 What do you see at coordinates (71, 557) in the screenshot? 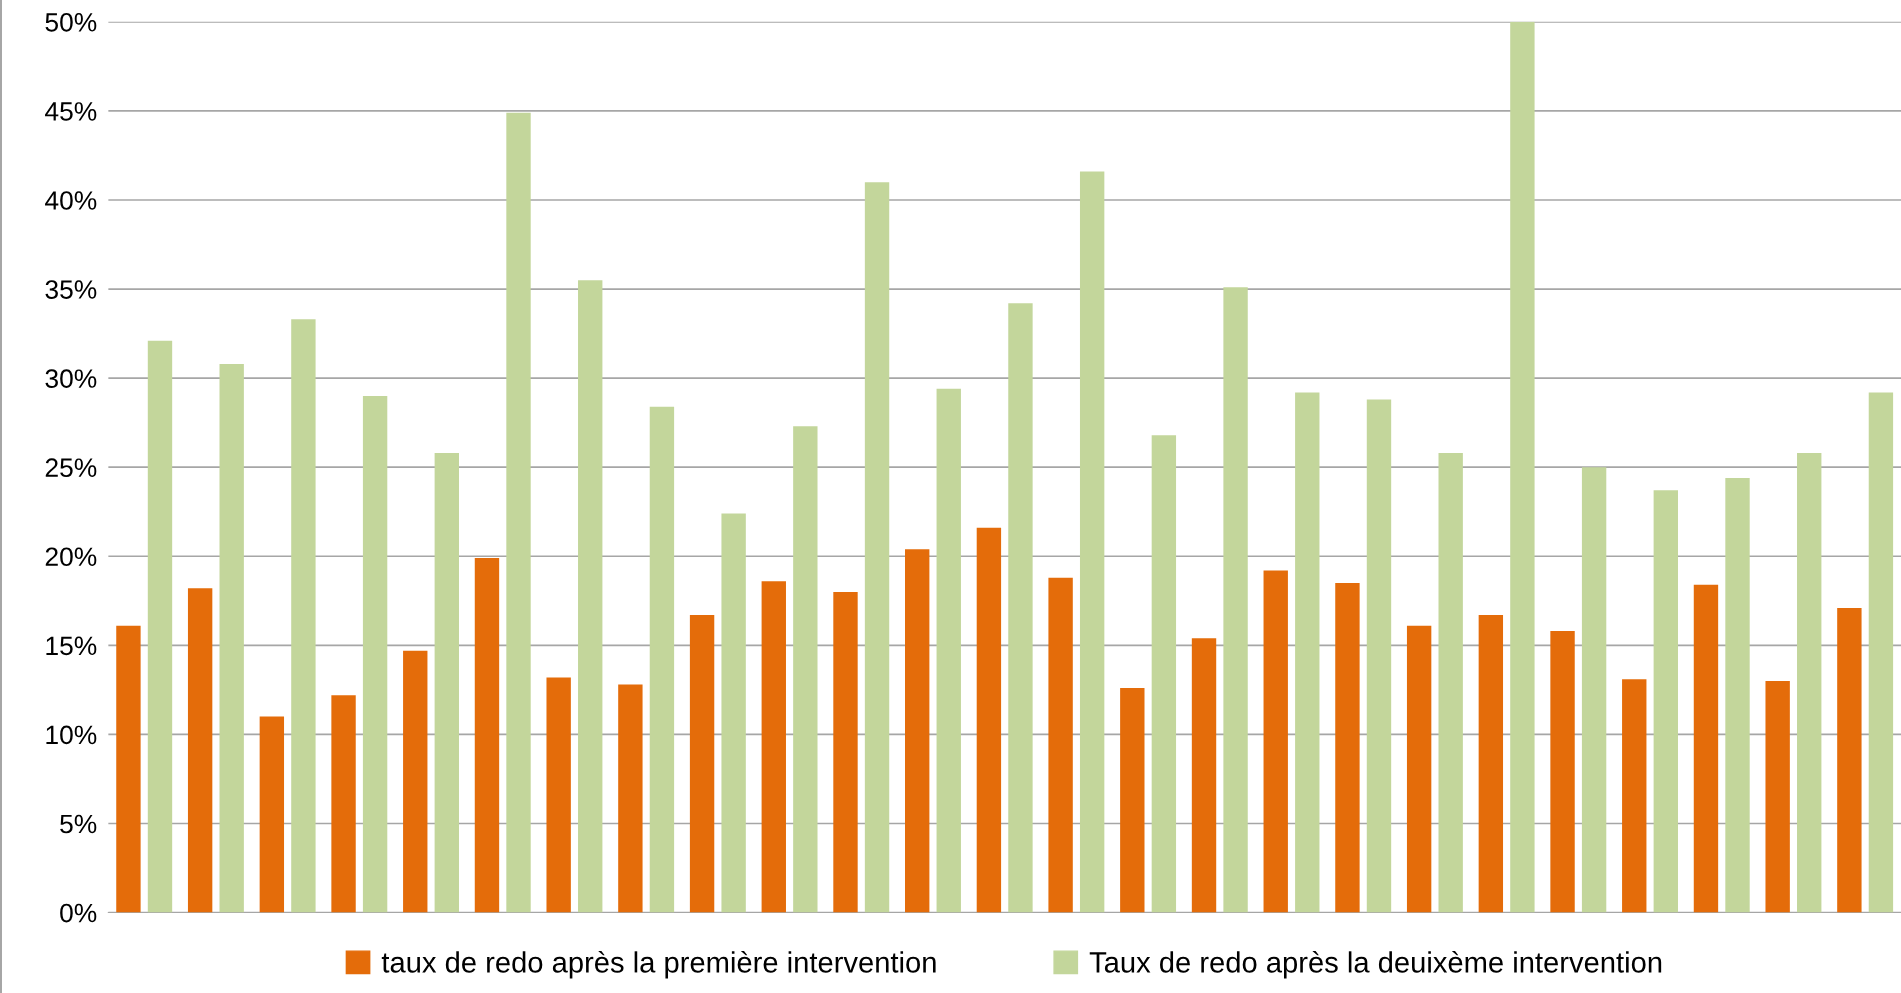
I see `y-tick-label: 20%` at bounding box center [71, 557].